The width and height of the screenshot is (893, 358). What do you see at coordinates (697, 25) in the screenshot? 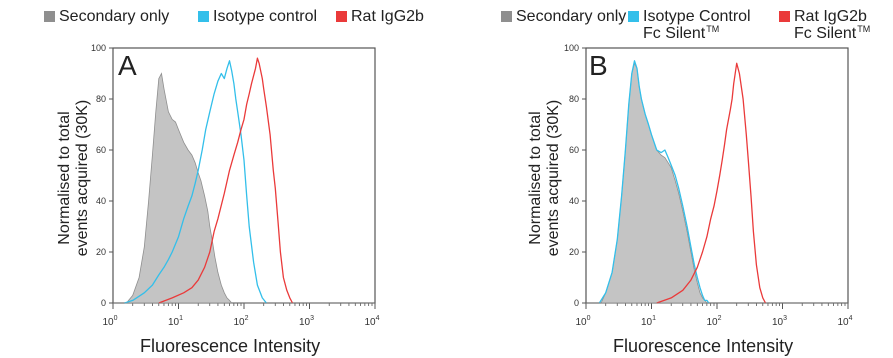
I see `legend-label: Isotype Control Fc SilentTM` at bounding box center [697, 25].